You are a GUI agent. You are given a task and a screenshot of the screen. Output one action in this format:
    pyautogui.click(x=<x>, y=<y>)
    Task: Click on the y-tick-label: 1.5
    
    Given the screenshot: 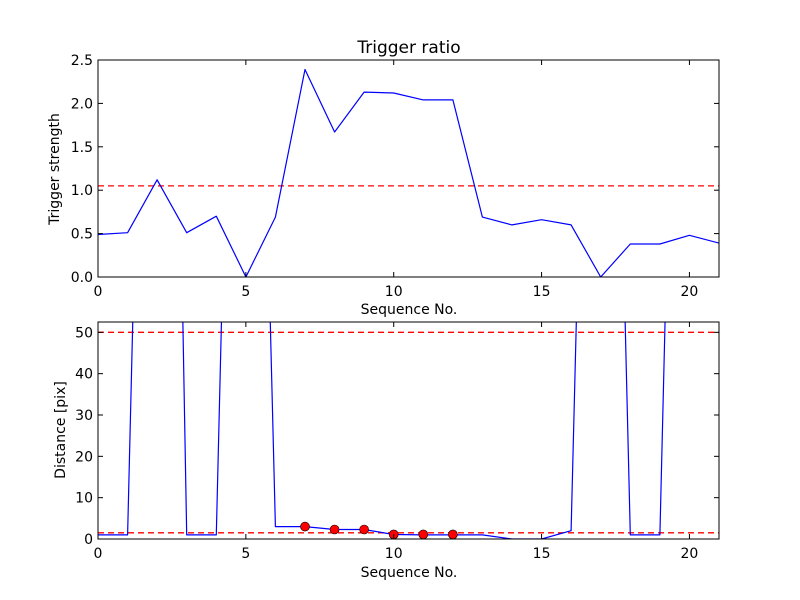 What is the action you would take?
    pyautogui.click(x=82, y=148)
    